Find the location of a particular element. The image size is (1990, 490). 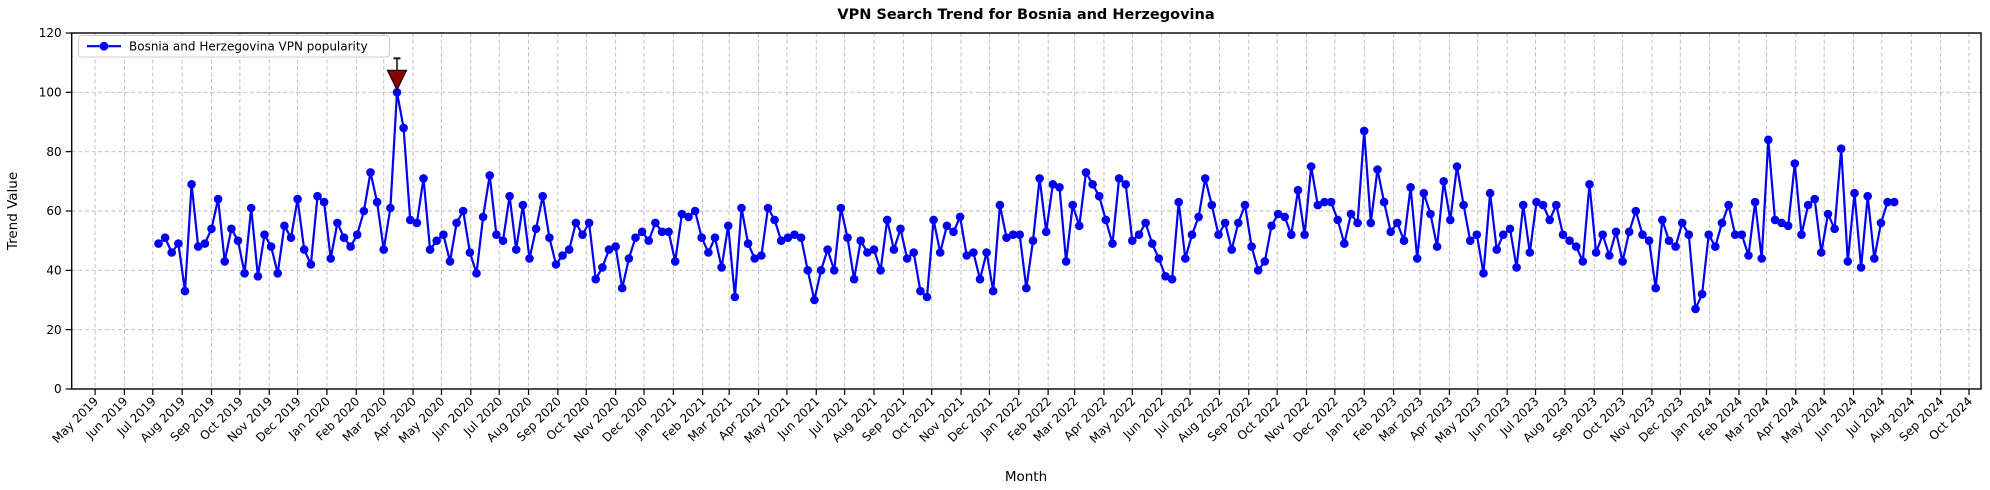

svg-text: 100 is located at coordinates (50, 93).